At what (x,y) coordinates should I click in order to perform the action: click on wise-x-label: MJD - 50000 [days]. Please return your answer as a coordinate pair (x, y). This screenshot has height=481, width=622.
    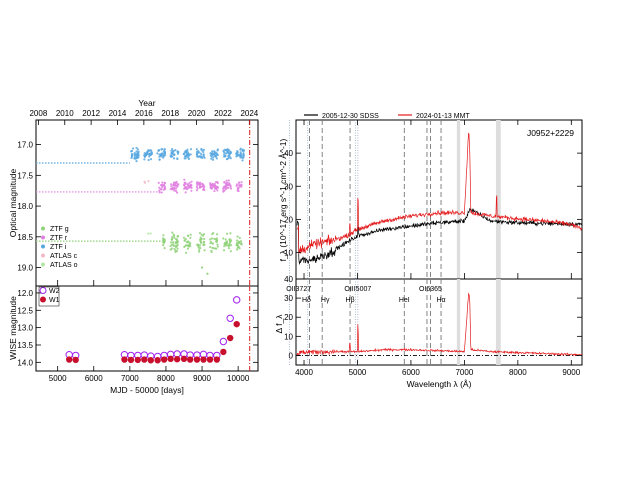
    Looking at the image, I should click on (147, 390).